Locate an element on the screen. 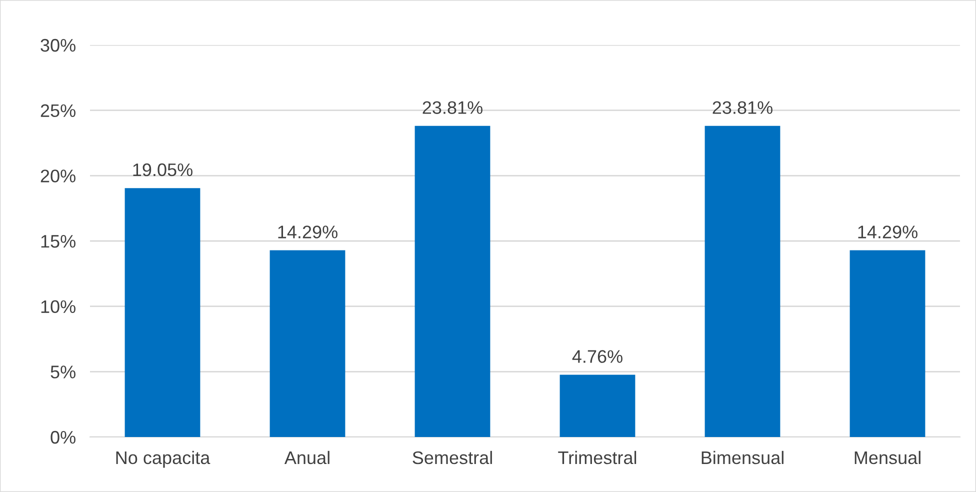 This screenshot has height=492, width=976. x-tick-label: Mensual is located at coordinates (887, 457).